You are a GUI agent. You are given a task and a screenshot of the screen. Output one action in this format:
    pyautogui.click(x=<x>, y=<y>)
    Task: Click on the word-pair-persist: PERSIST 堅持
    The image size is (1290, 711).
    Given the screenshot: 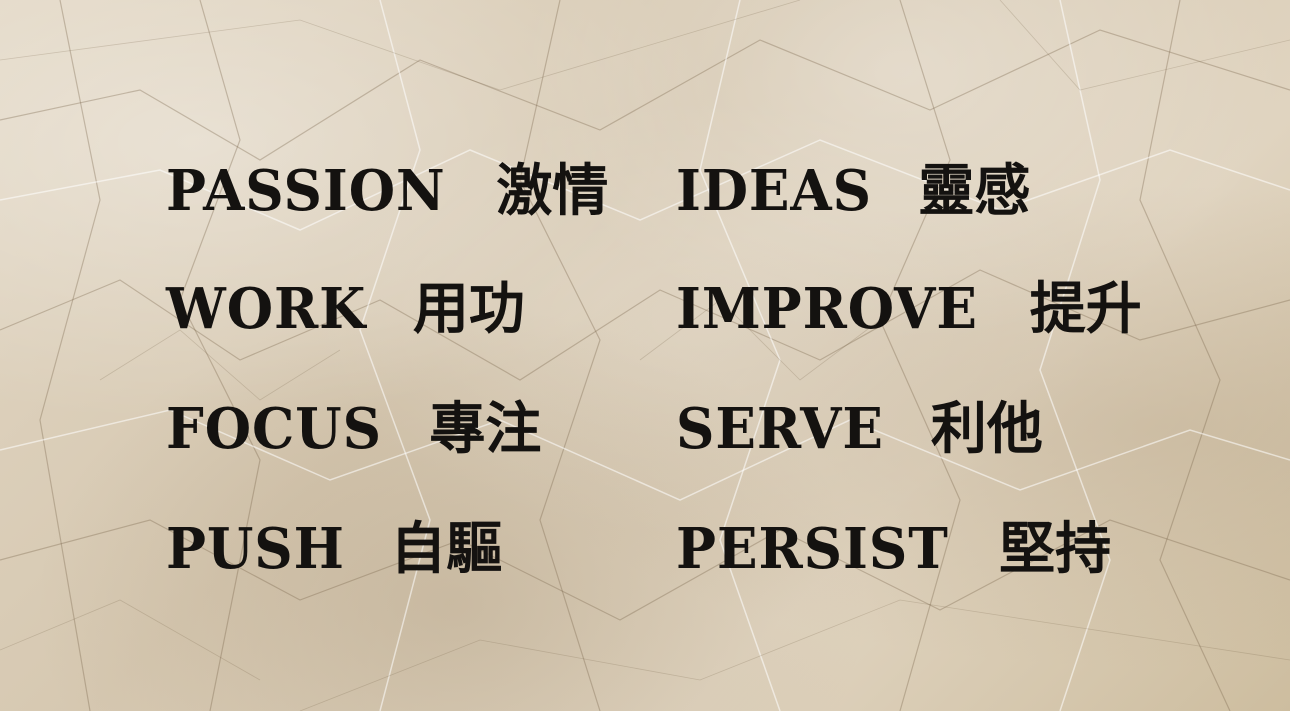 What is the action you would take?
    pyautogui.click(x=893, y=544)
    